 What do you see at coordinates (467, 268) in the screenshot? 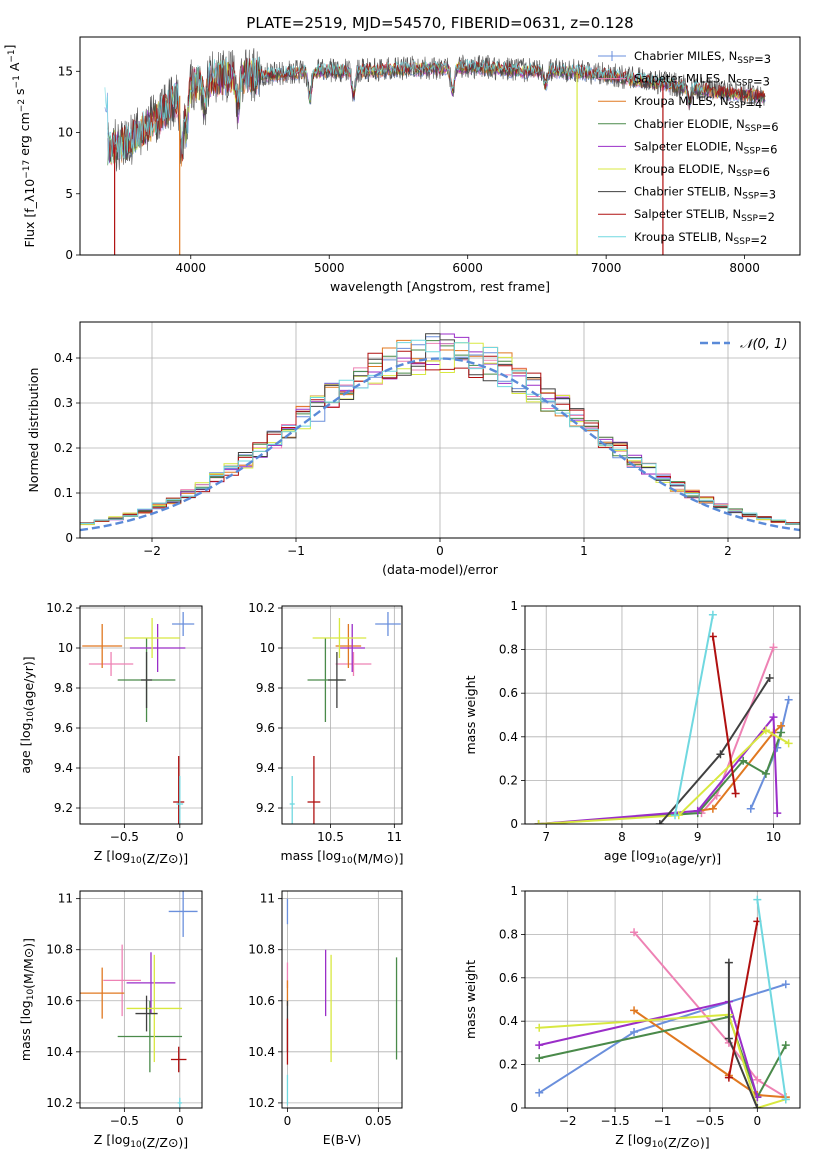
I see `x-tick-label: 6000` at bounding box center [467, 268].